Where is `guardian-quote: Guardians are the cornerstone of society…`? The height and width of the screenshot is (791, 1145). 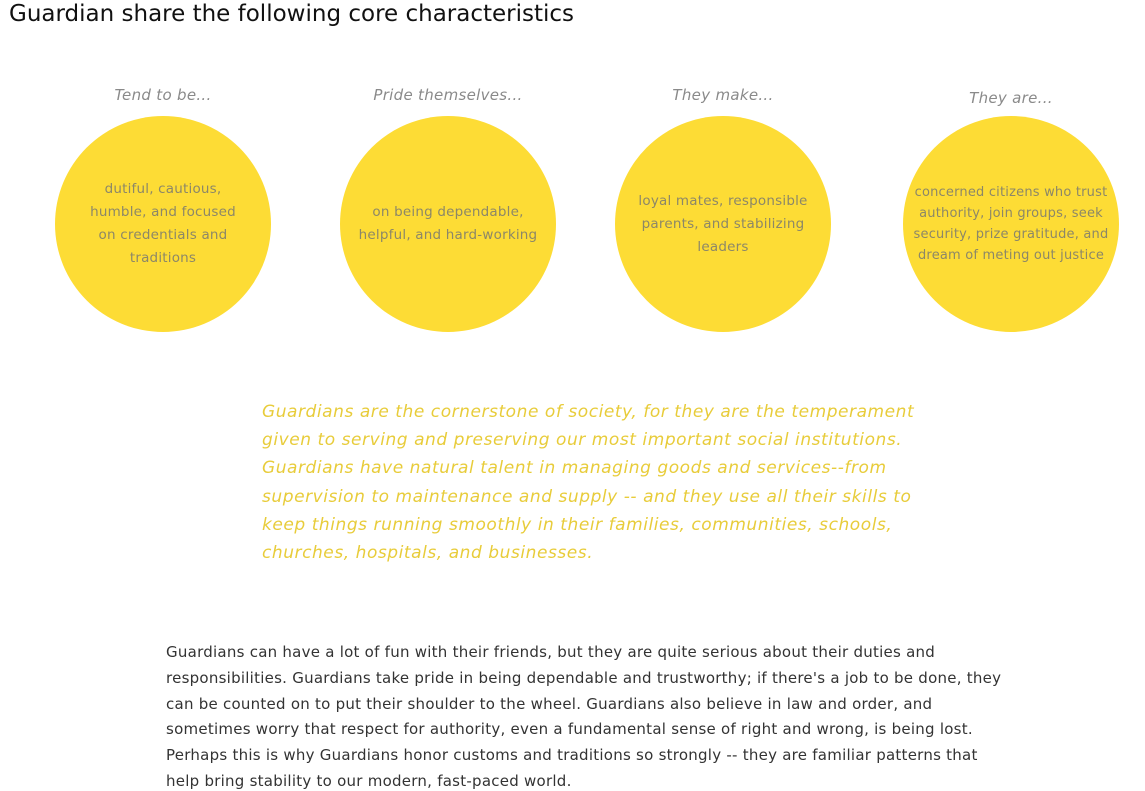
guardian-quote: Guardians are the cornerstone of society… is located at coordinates (588, 483).